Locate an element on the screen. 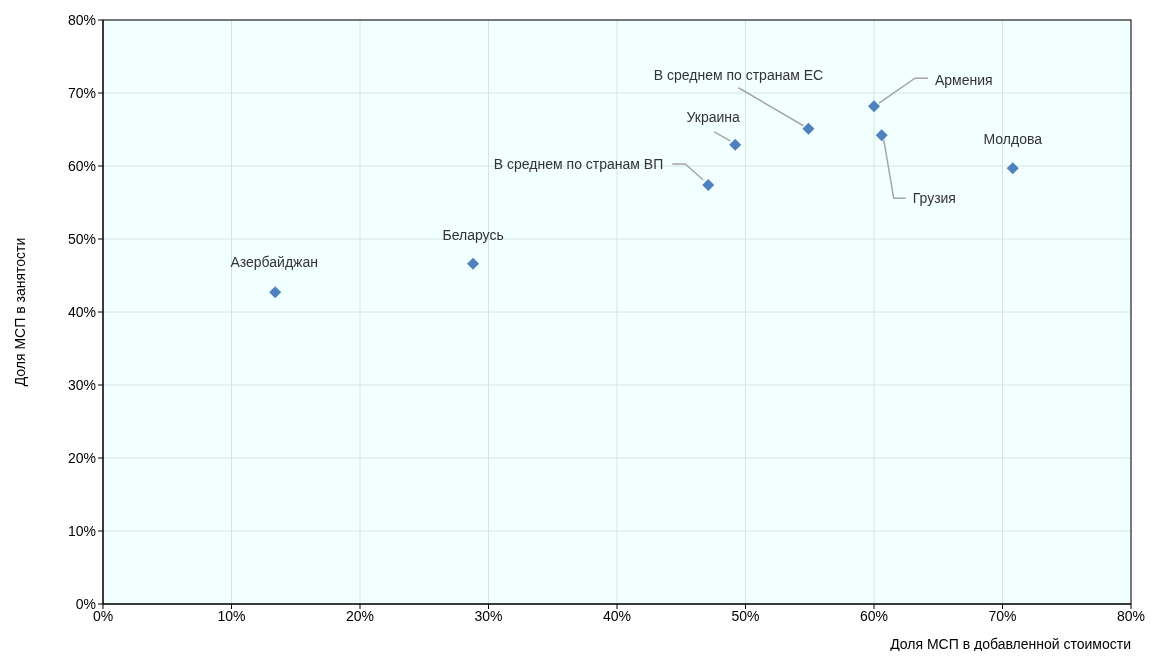 This screenshot has height=659, width=1157. y-tick-label: 20% is located at coordinates (81, 457).